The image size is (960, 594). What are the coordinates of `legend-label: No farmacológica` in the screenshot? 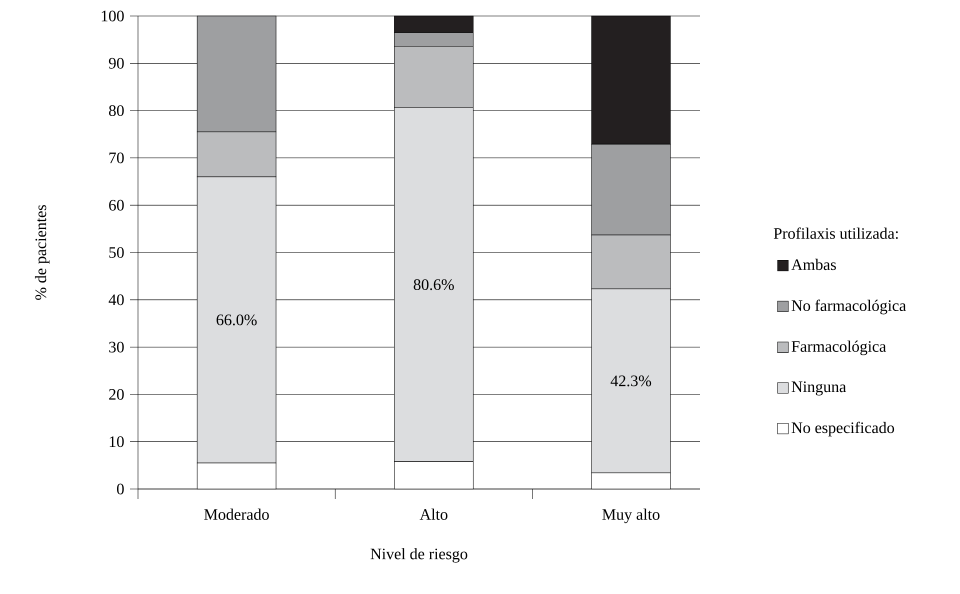 It's located at (849, 307).